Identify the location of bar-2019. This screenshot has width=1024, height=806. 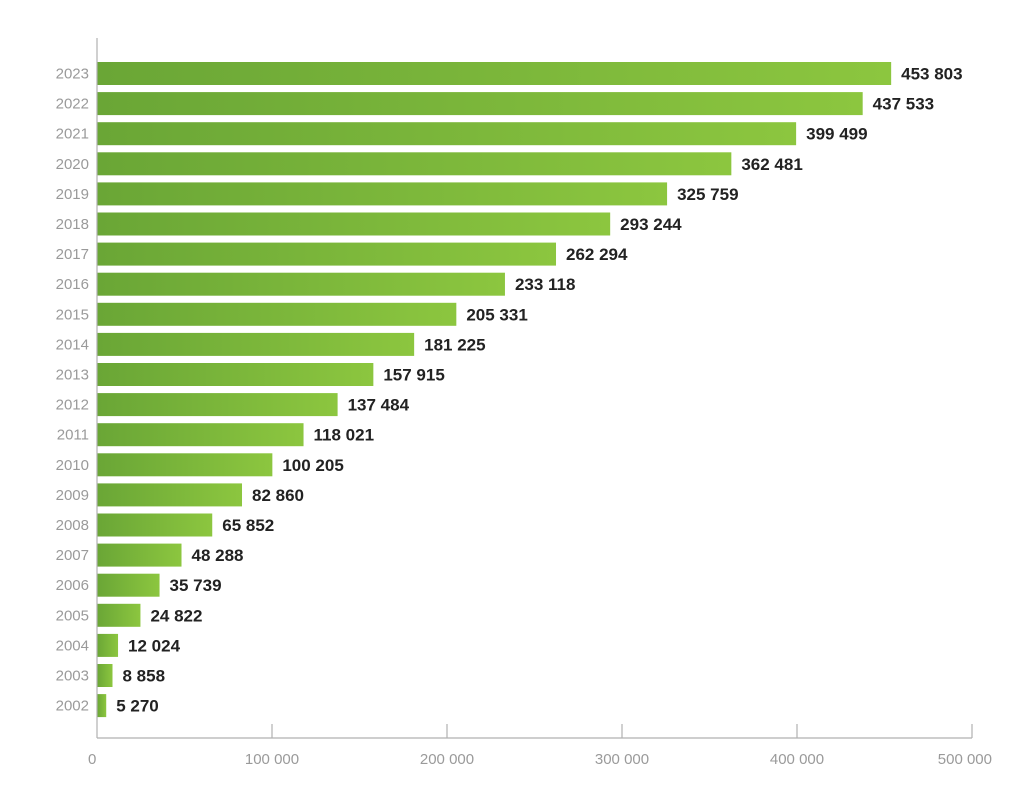
(382, 194).